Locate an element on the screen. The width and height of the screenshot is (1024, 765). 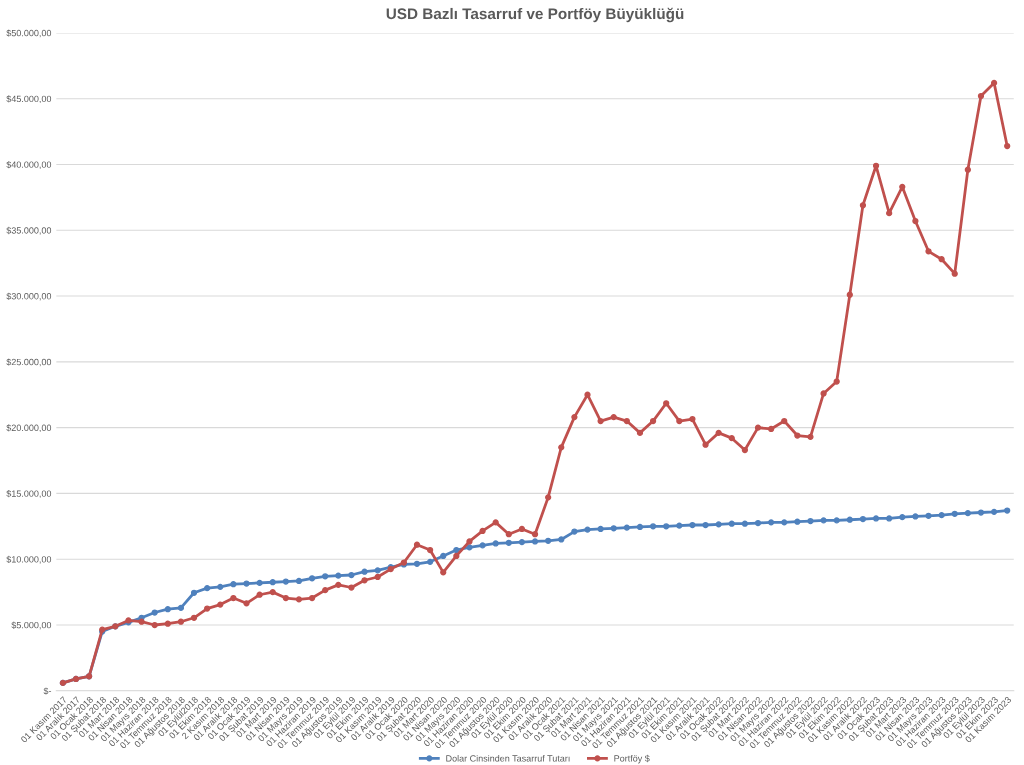
legend-label: Dolar Cinsinden Tasarruf Tutarı is located at coordinates (508, 758).